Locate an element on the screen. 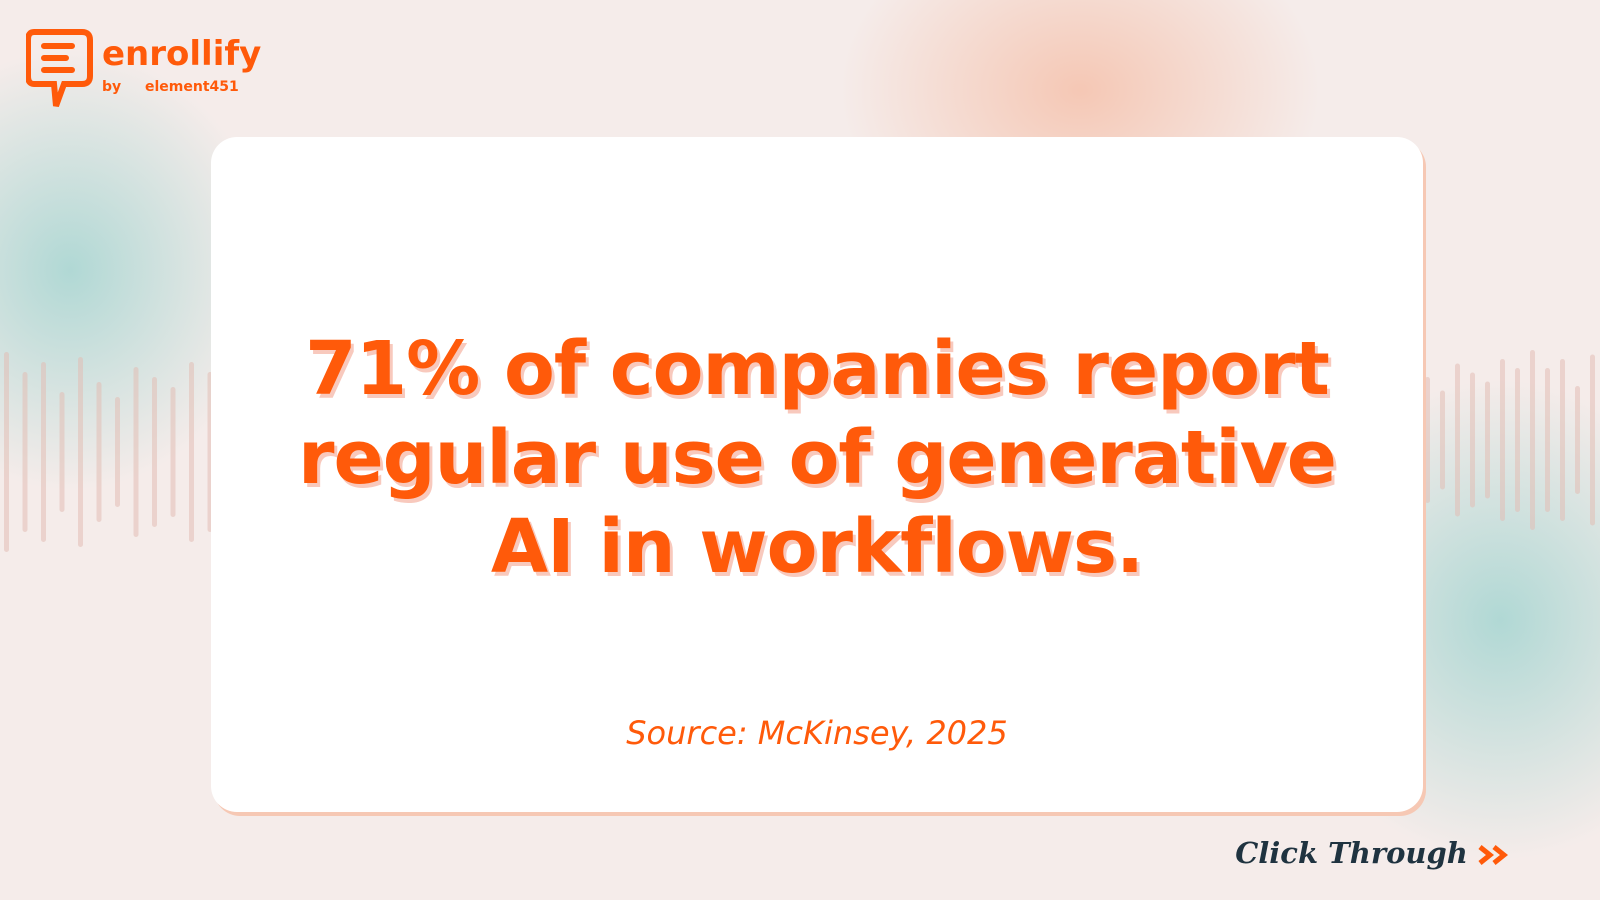  headline-line: AI in workflows. is located at coordinates (817, 547).